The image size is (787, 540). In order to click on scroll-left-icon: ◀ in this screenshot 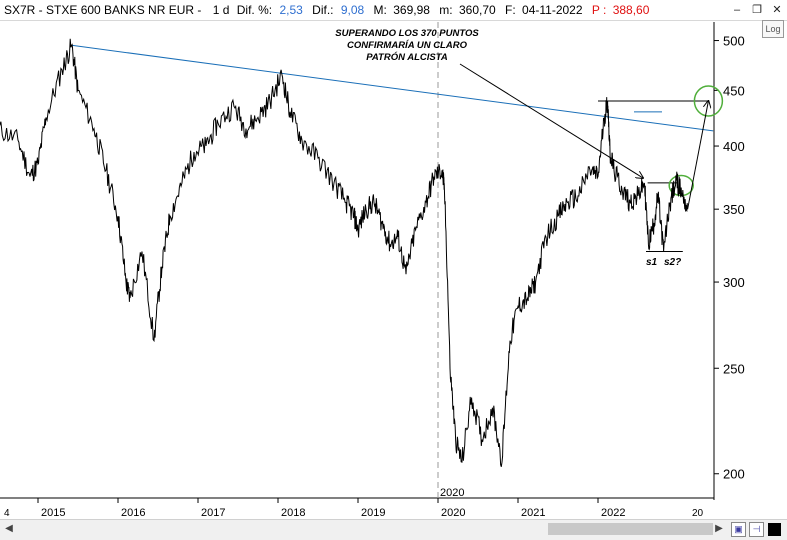, I will do `click(9, 528)`.